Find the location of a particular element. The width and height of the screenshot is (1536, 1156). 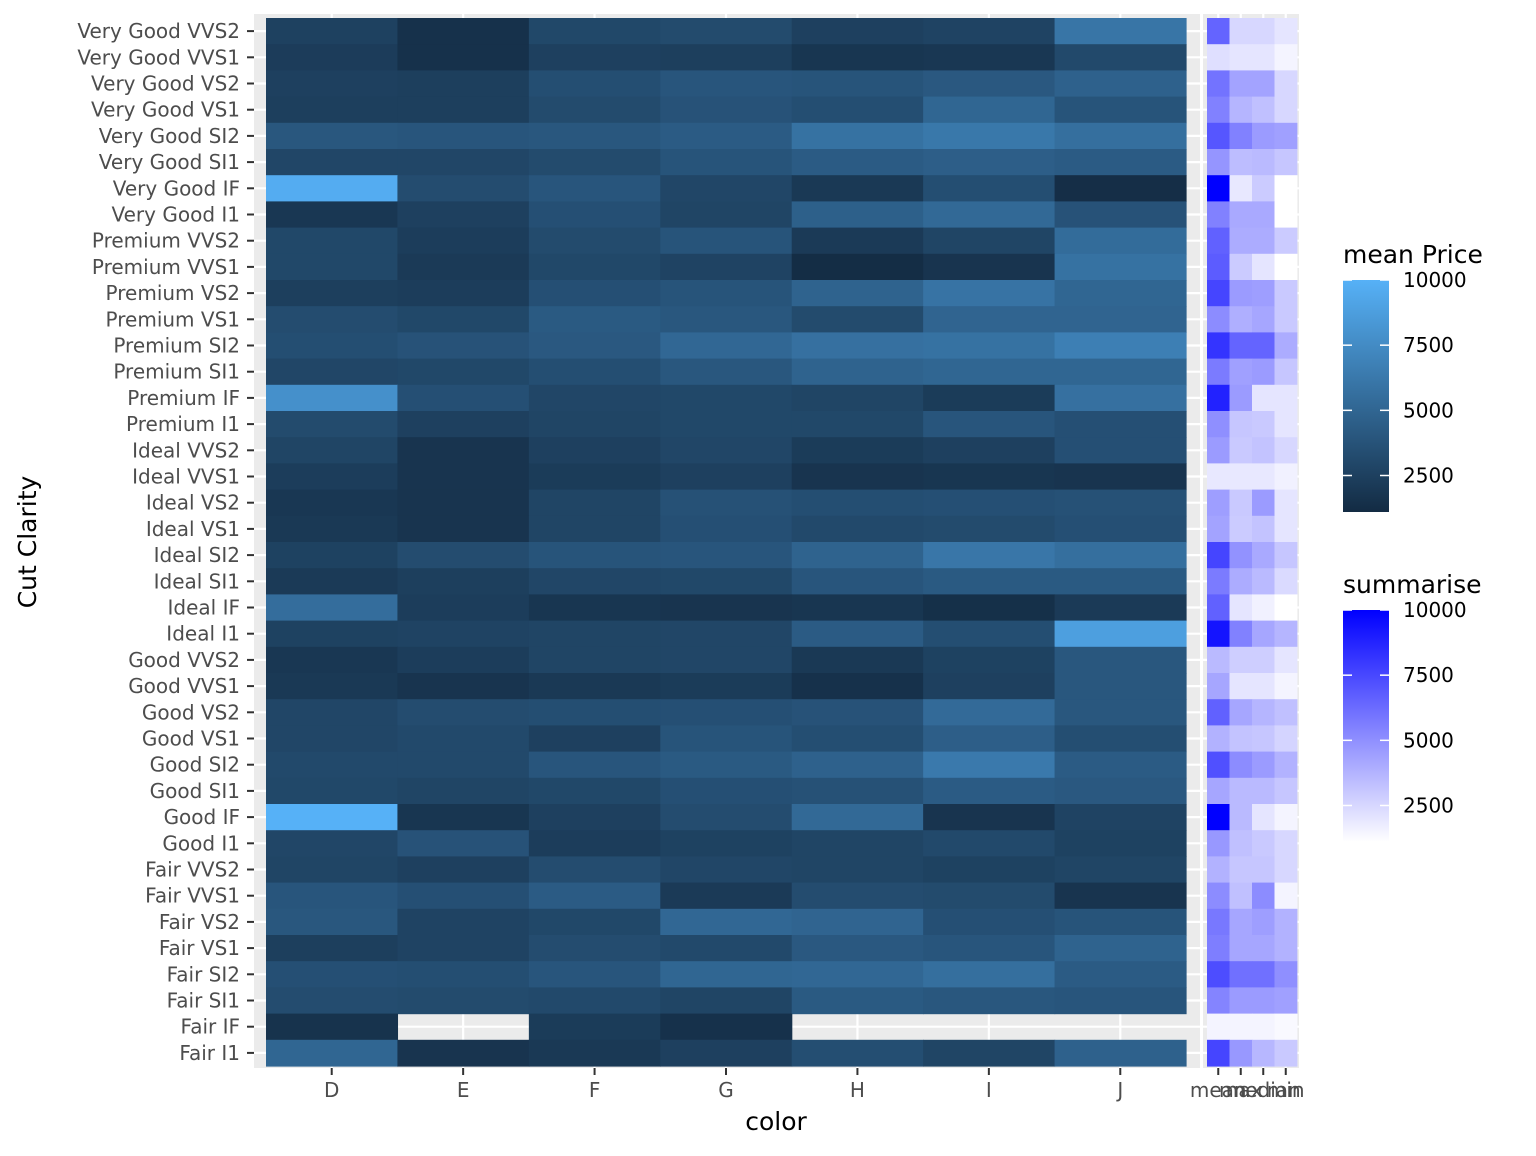

legend-summarise: summarise 10000 7500 5000 2500 is located at coordinates (1412, 706).